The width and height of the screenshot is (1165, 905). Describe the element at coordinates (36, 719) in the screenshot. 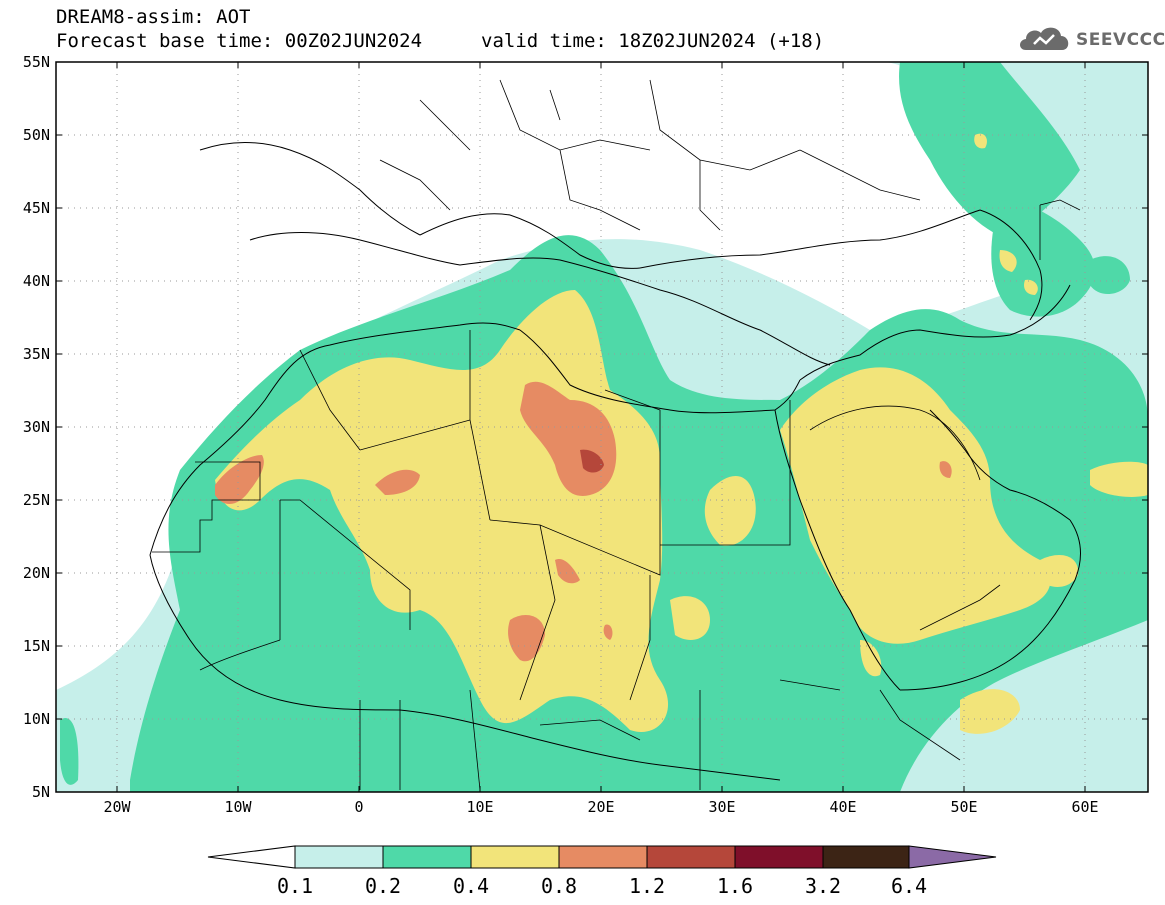

I see `lat-label: 10N` at that location.